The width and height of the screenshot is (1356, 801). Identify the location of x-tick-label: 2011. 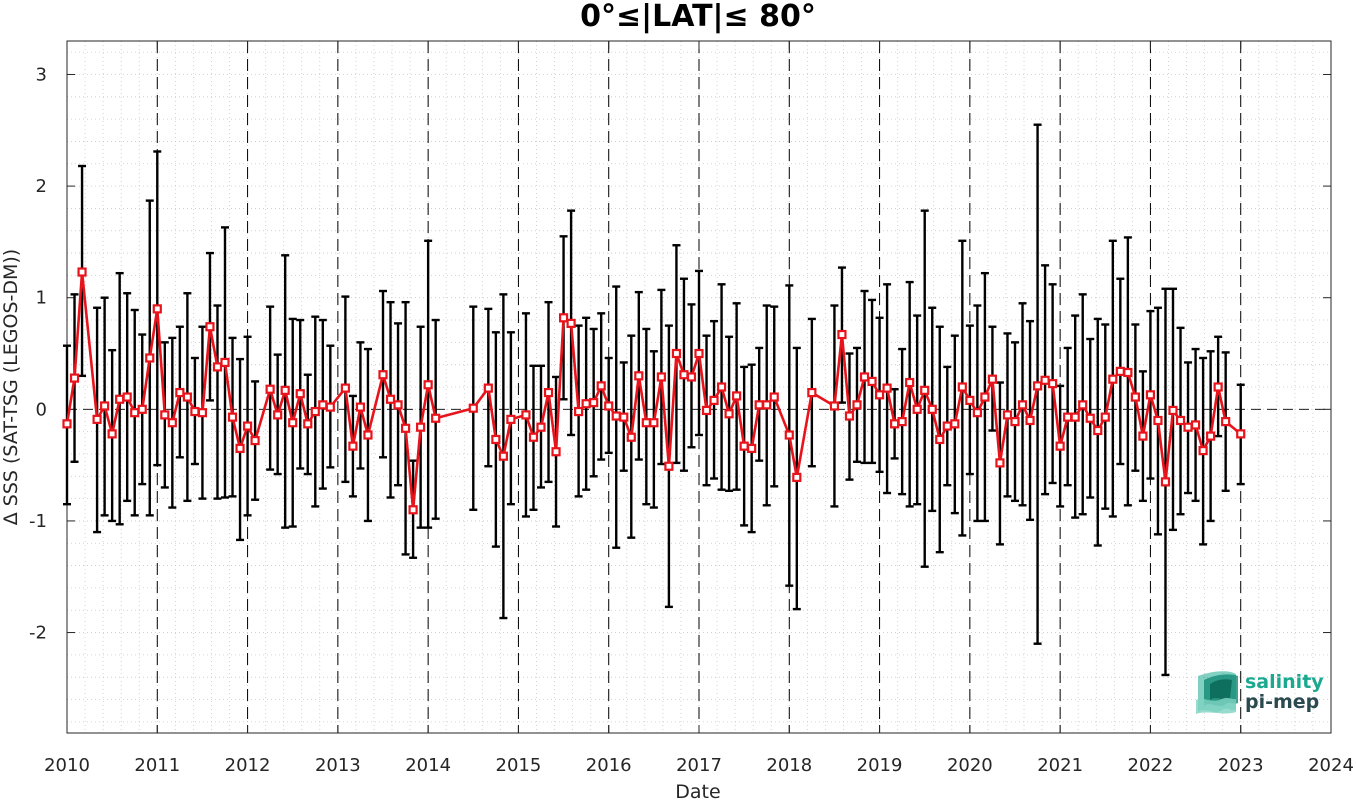
(157, 765).